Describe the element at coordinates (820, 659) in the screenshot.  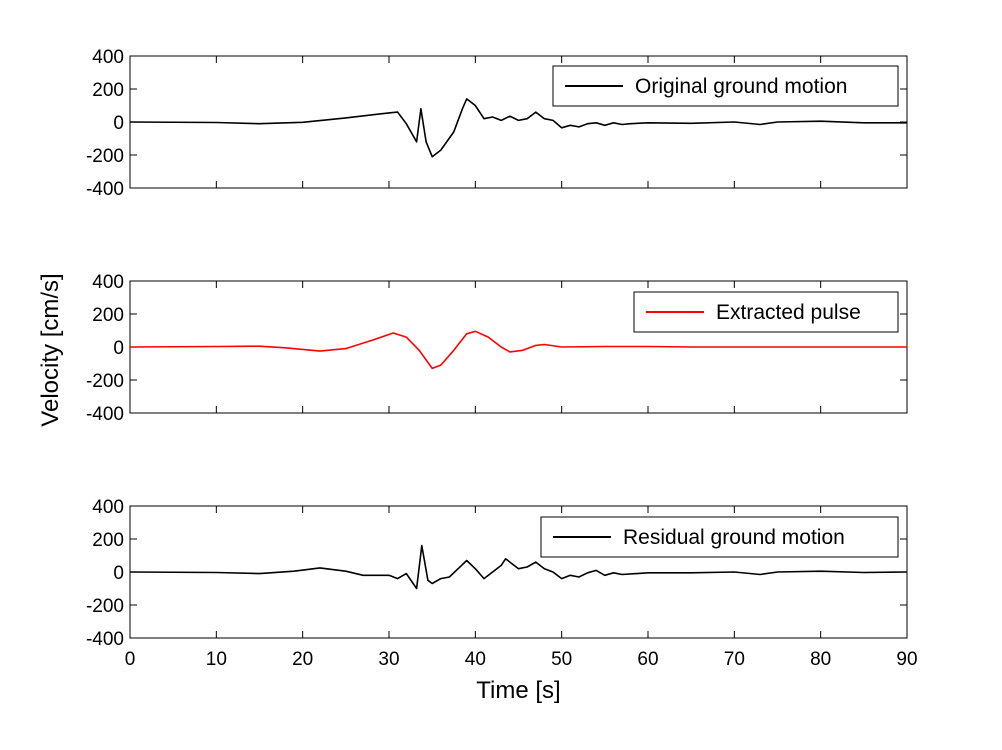
I see `x-tick-label: 80` at that location.